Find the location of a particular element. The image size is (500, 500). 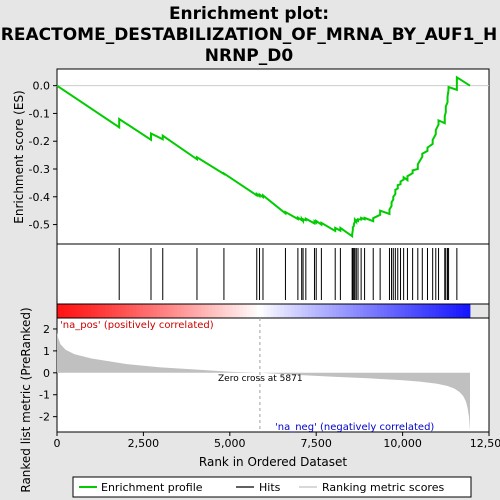

es-y-axis-label: Enrichment score (ES) is located at coordinates (19, 156).